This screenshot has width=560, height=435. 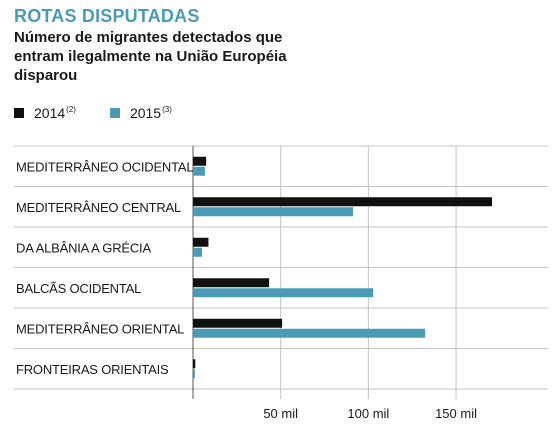 I want to click on category-label: MEDITERRÂNEO CENTRAL, so click(x=98, y=207).